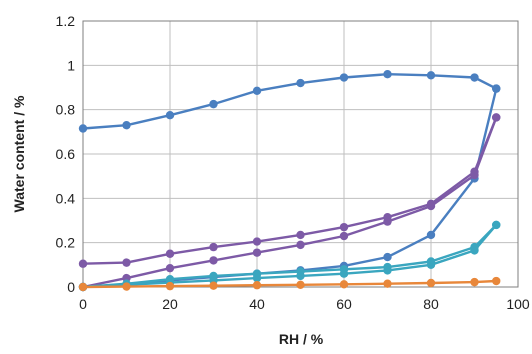 The height and width of the screenshot is (354, 532). Describe the element at coordinates (257, 304) in the screenshot. I see `x-tick-label: 40` at that location.